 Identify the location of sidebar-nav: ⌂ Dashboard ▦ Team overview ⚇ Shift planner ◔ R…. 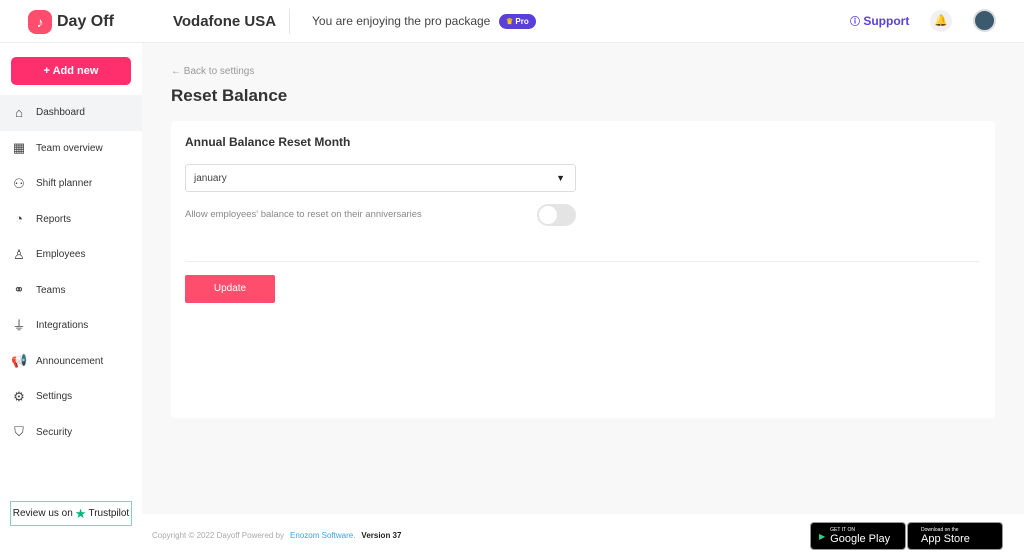
(71, 272).